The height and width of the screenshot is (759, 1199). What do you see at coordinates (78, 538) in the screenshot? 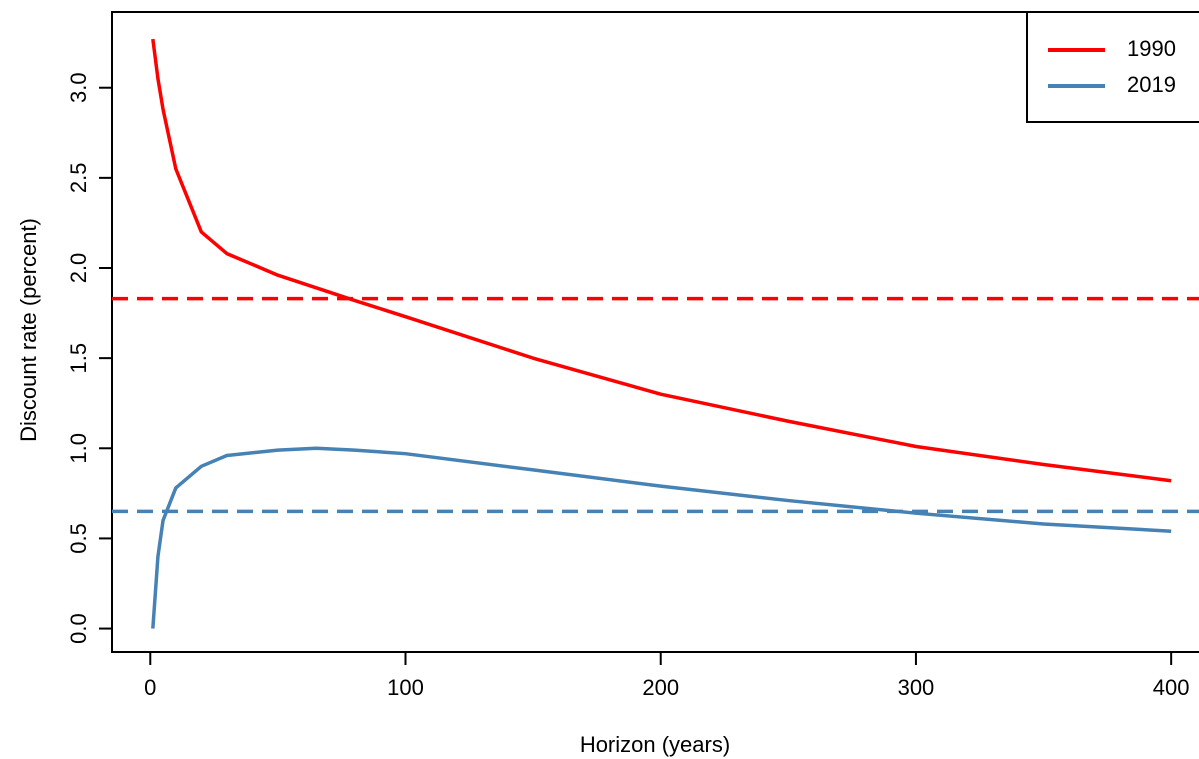
I see `y-tick-label: 0.5` at bounding box center [78, 538].